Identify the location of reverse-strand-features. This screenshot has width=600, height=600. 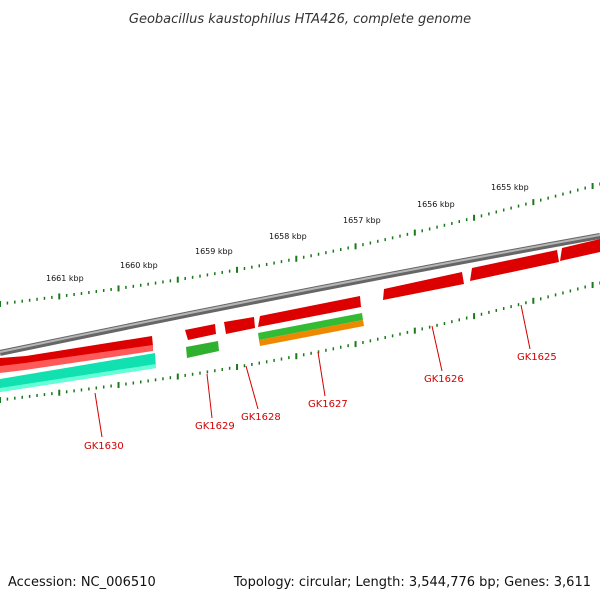
(182, 352).